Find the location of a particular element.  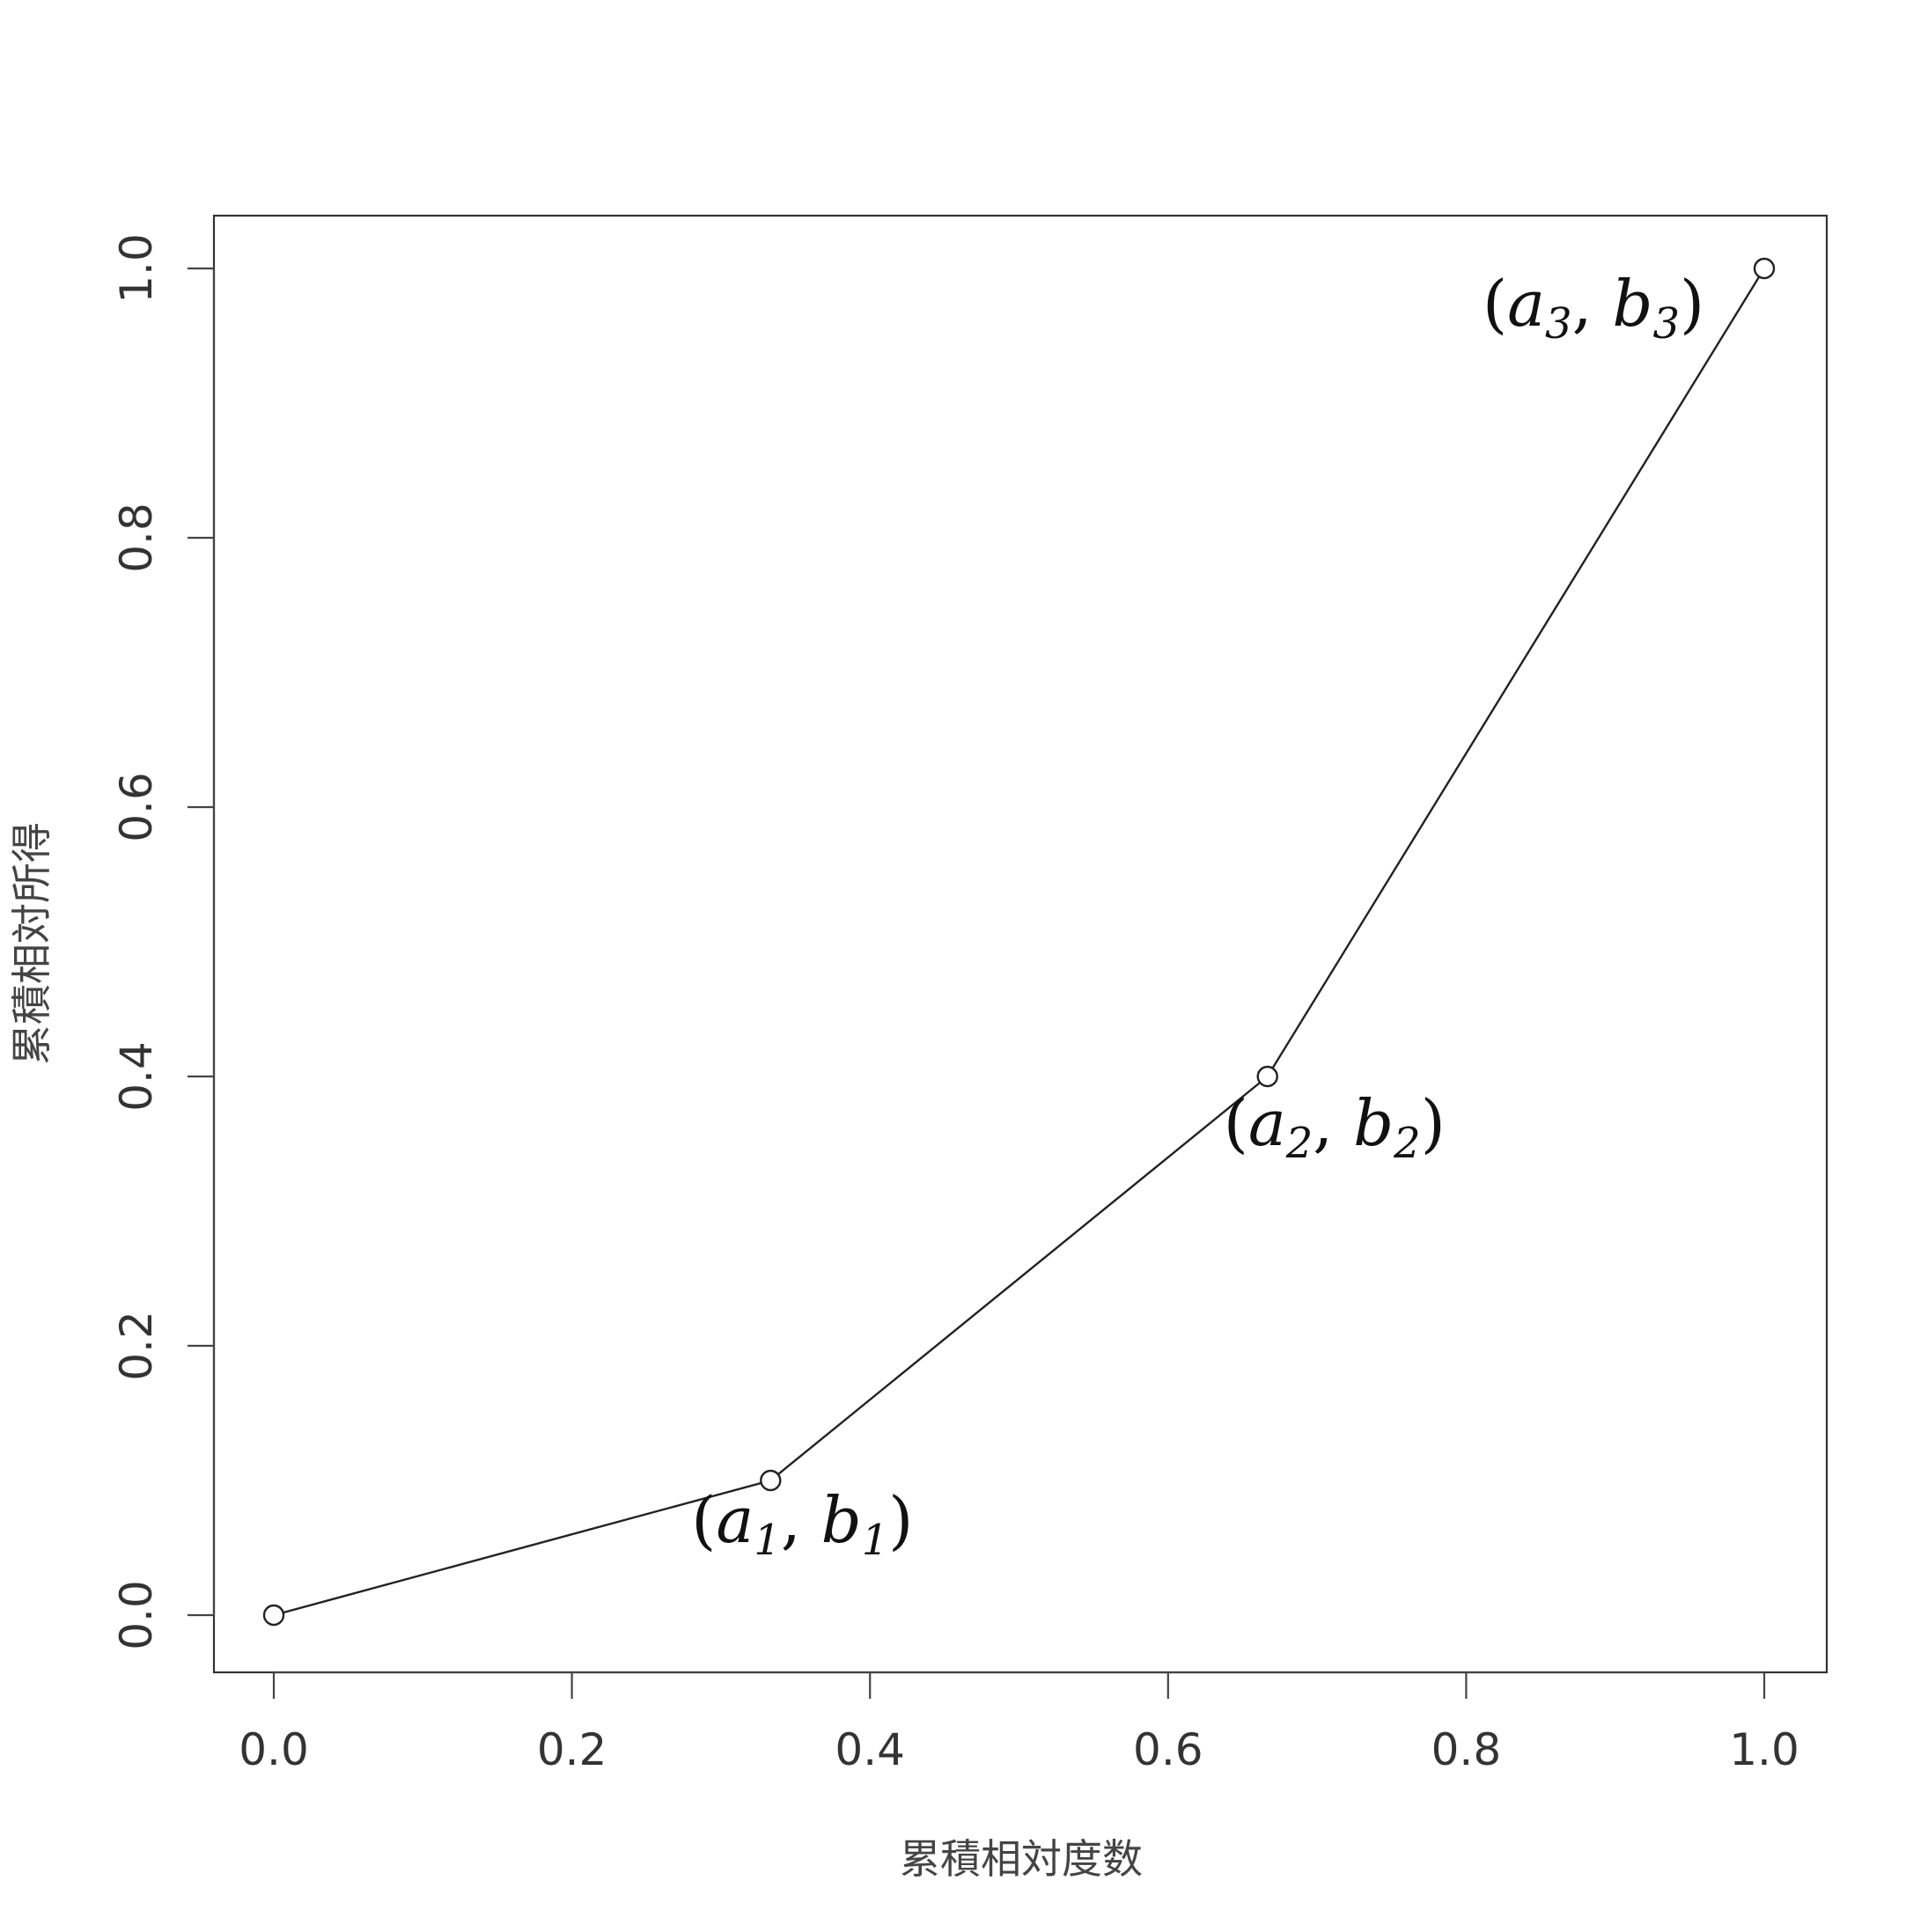

y-tick-label: 0.4 is located at coordinates (136, 1076).